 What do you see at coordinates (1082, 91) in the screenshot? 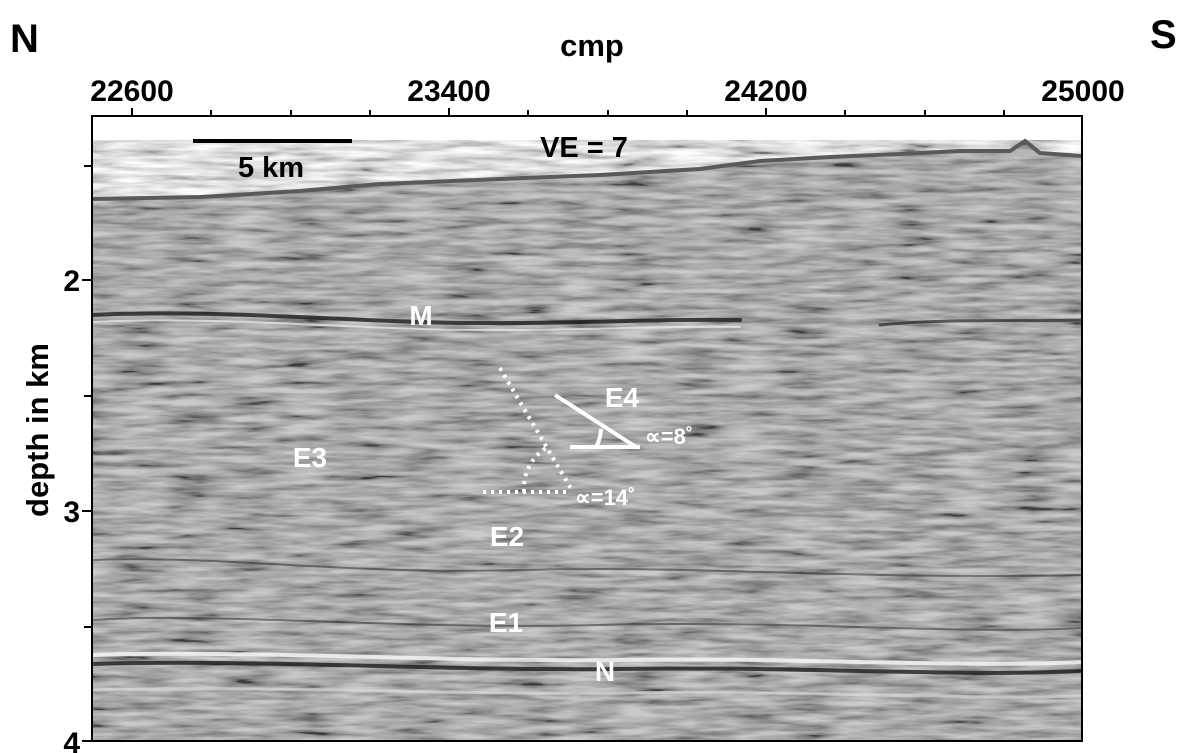
I see `x-tick-label: 25000` at bounding box center [1082, 91].